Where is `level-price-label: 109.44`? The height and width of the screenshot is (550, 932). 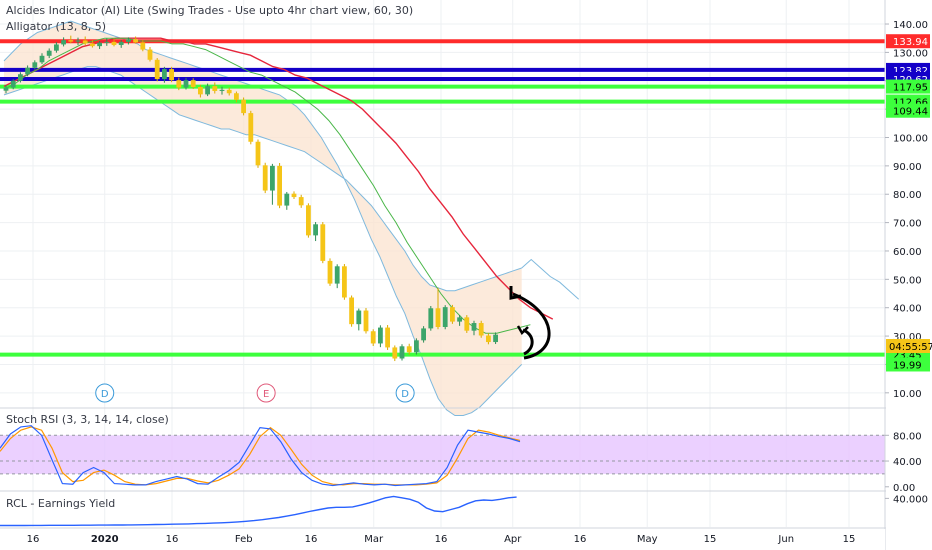 level-price-label: 109.44 is located at coordinates (910, 112).